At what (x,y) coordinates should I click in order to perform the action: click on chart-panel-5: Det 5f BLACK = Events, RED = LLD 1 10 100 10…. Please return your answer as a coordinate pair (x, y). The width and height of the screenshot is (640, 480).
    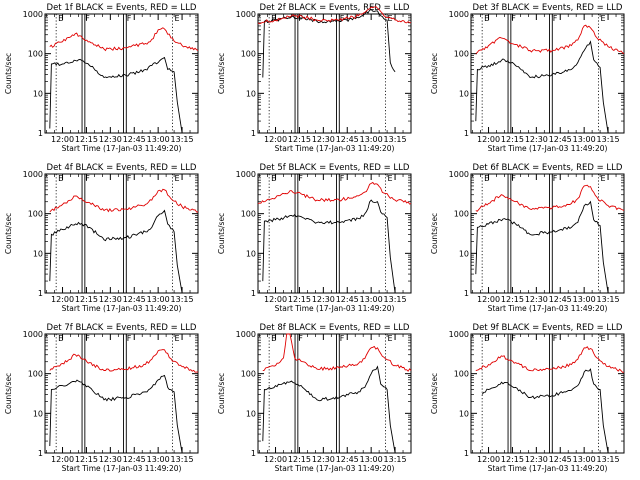
    Looking at the image, I should click on (314, 238).